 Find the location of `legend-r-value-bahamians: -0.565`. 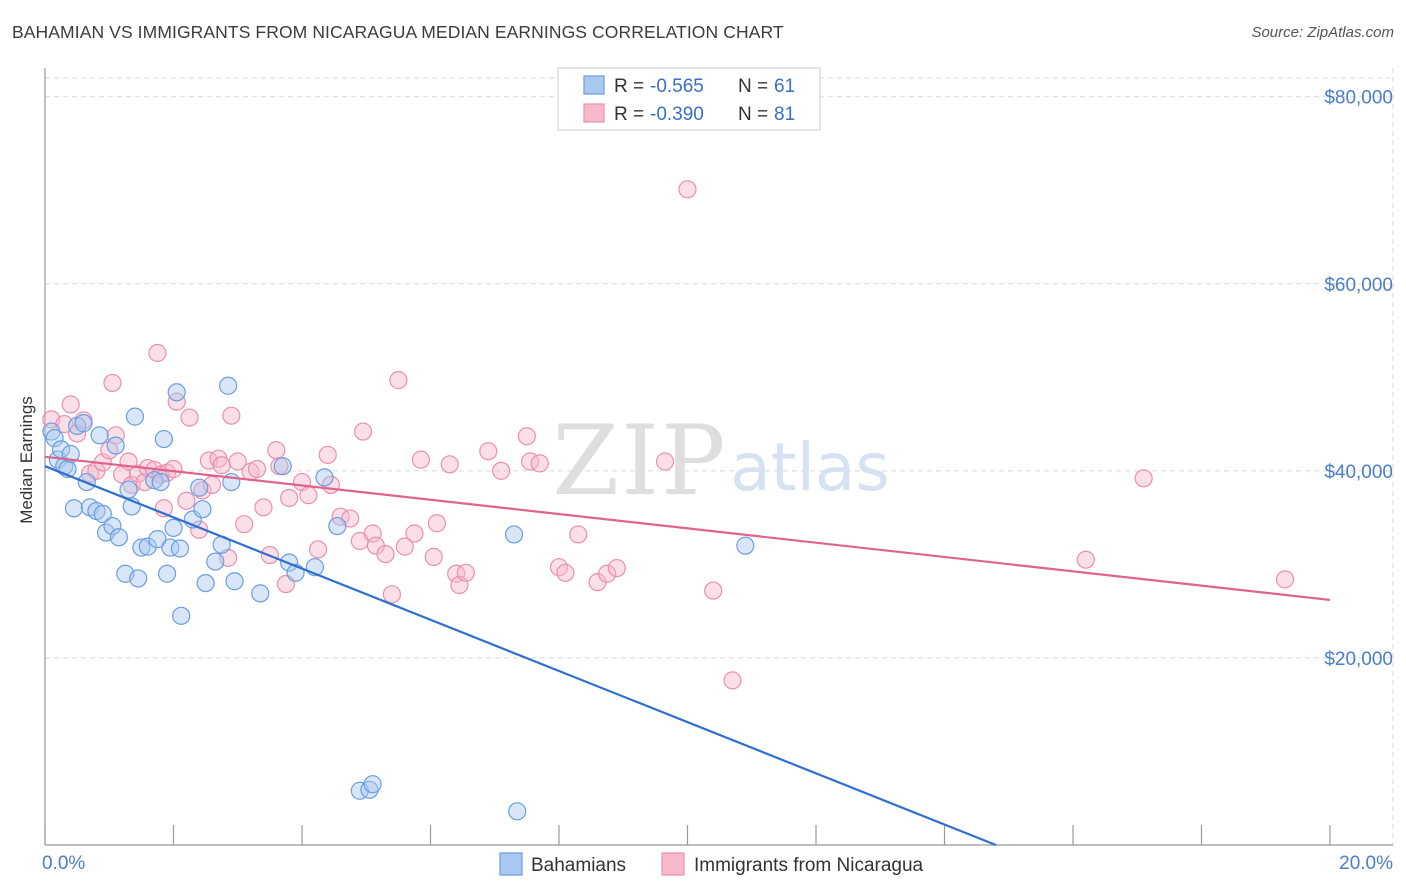

legend-r-value-bahamians: -0.565 is located at coordinates (677, 86).